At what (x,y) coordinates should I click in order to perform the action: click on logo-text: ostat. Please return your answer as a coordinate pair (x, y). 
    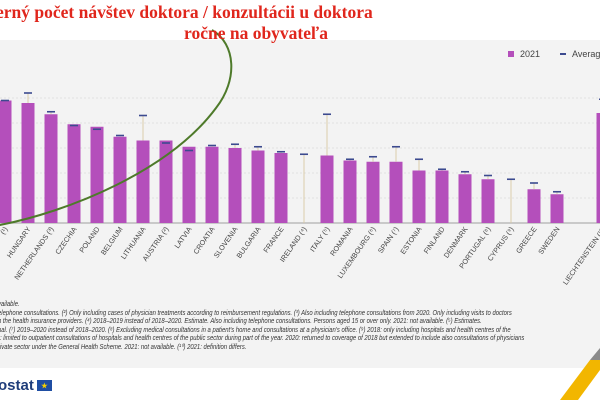
    Looking at the image, I should click on (17, 385).